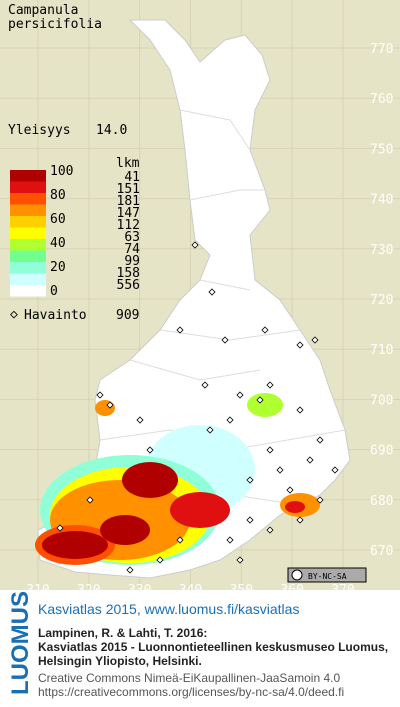 The height and width of the screenshot is (707, 400). Describe the element at coordinates (381, 200) in the screenshot. I see `y-tick-label: 740` at that location.